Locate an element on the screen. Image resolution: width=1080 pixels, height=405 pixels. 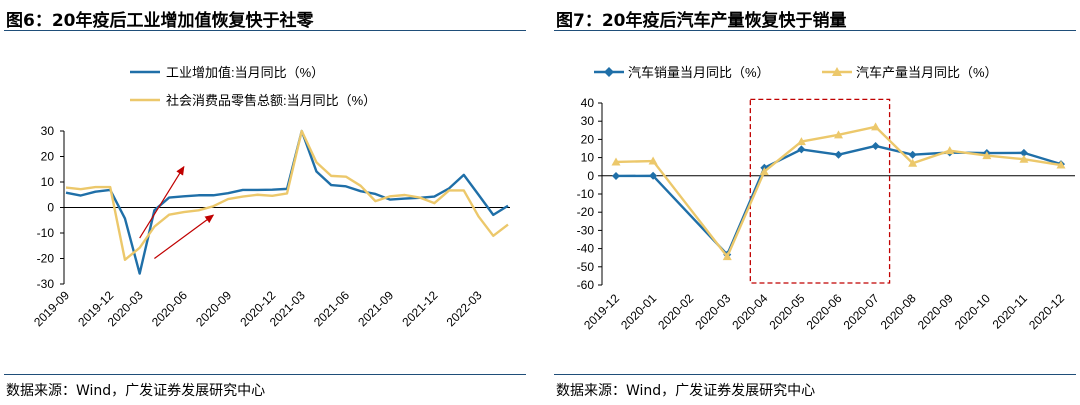
right-x-tick-label: 2020-01 is located at coordinates (638, 311).